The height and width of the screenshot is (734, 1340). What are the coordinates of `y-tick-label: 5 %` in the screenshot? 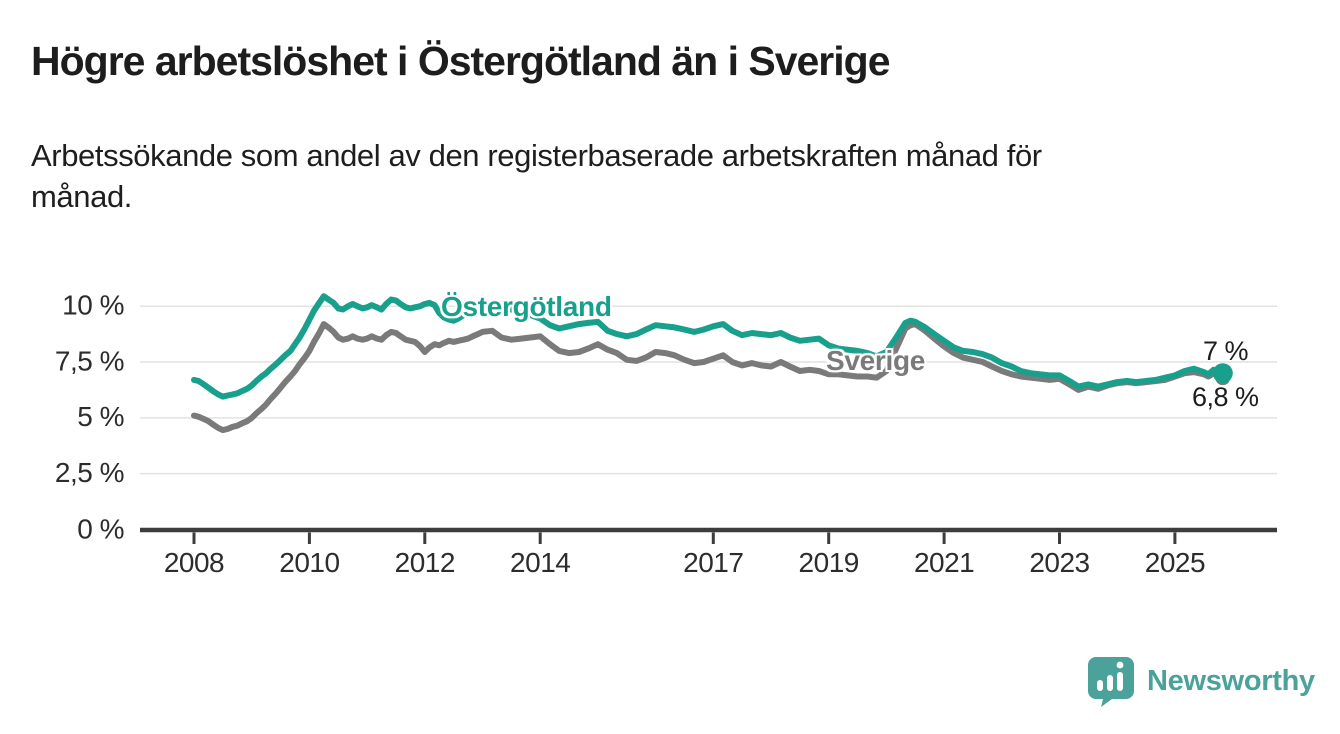 It's located at (100, 416).